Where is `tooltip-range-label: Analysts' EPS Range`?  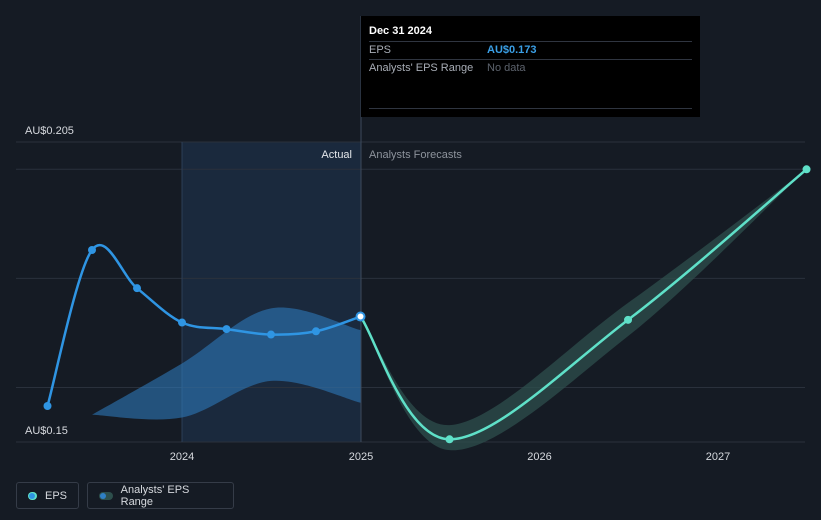
tooltip-range-label: Analysts' EPS Range is located at coordinates (421, 68).